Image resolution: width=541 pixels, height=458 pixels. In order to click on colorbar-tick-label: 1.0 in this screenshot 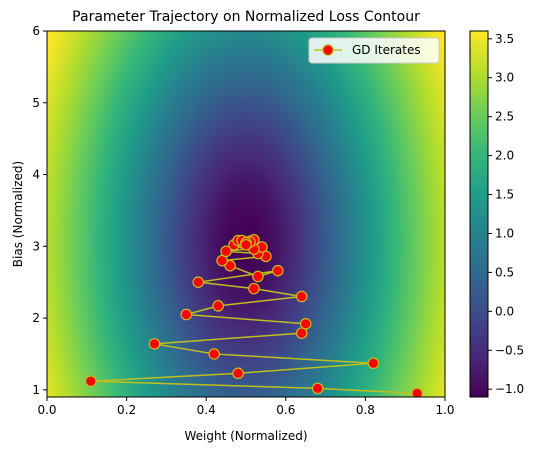, I will do `click(504, 233)`.